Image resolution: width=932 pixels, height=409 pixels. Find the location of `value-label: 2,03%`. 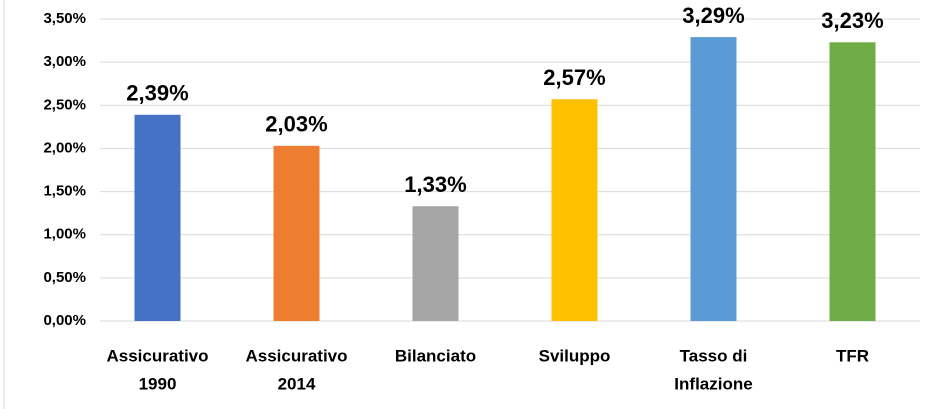

value-label: 2,03% is located at coordinates (296, 124).